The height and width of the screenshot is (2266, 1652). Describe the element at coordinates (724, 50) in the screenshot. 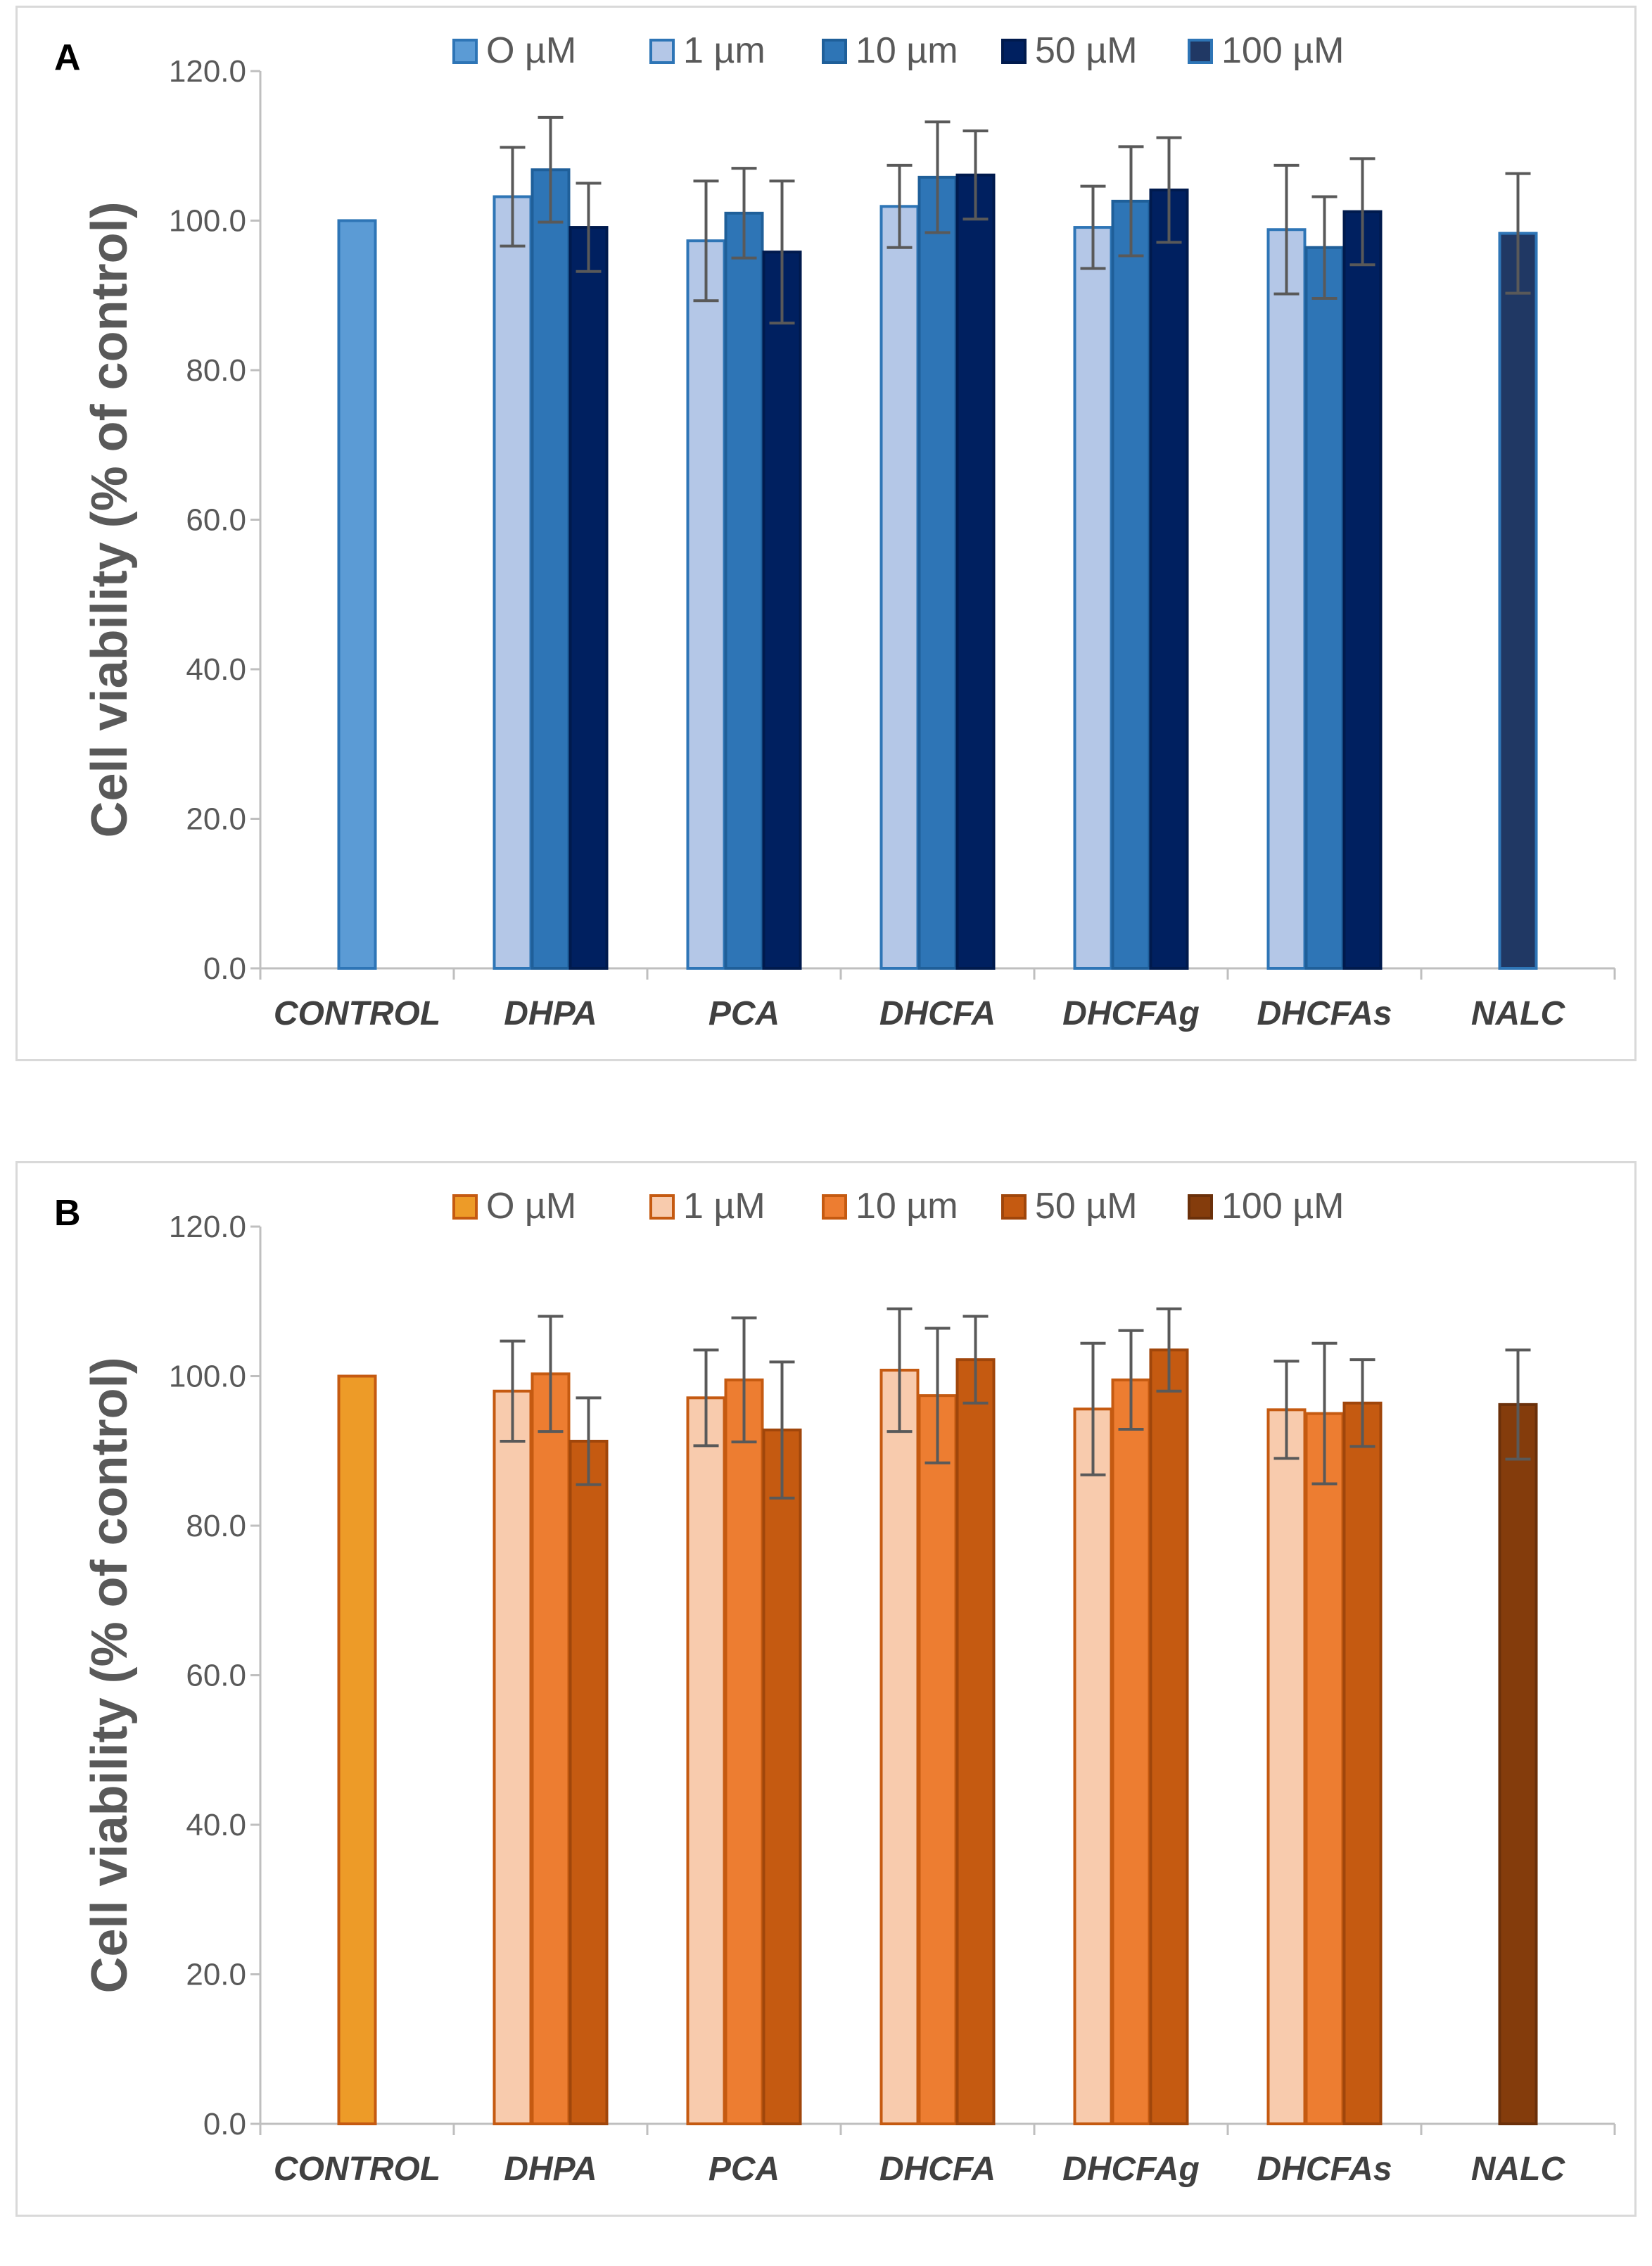

I see `legend-label: 1 µm` at that location.